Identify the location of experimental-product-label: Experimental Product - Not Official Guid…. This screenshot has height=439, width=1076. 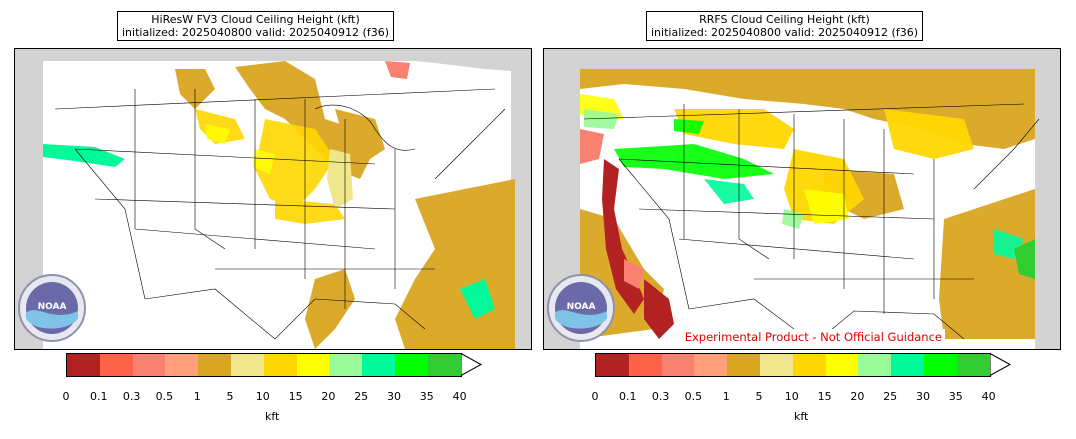
(813, 337).